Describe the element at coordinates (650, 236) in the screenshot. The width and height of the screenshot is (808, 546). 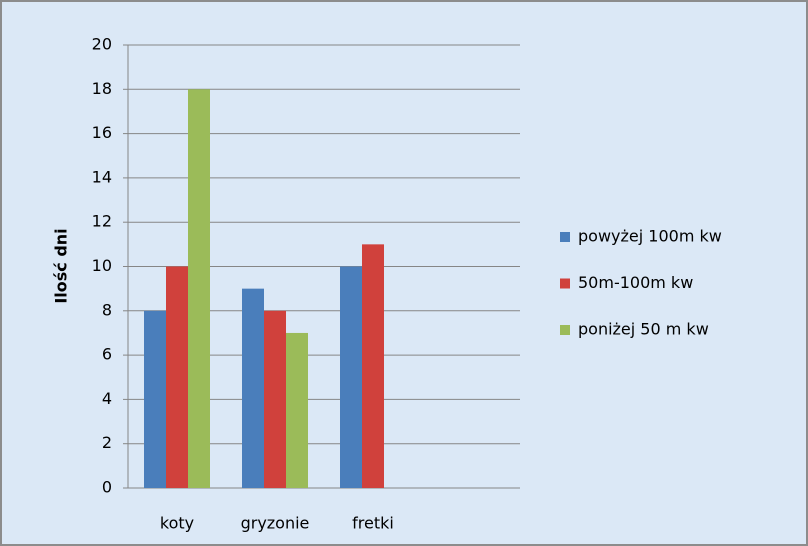
I see `legend-label: powyżej 100m kw` at that location.